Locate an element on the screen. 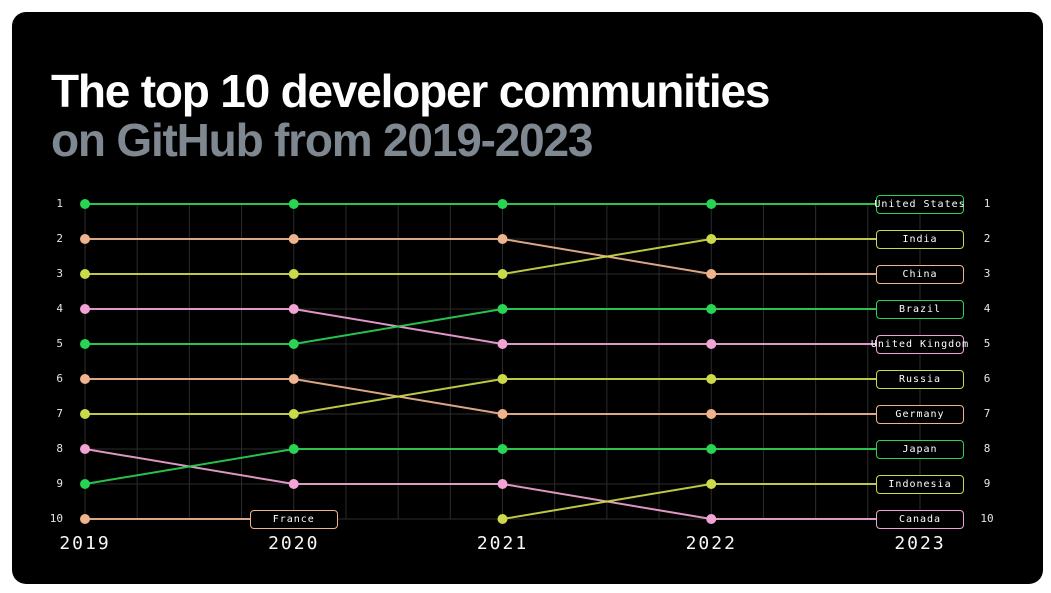 Image resolution: width=1051 pixels, height=593 pixels. series-dot-france is located at coordinates (85, 519).